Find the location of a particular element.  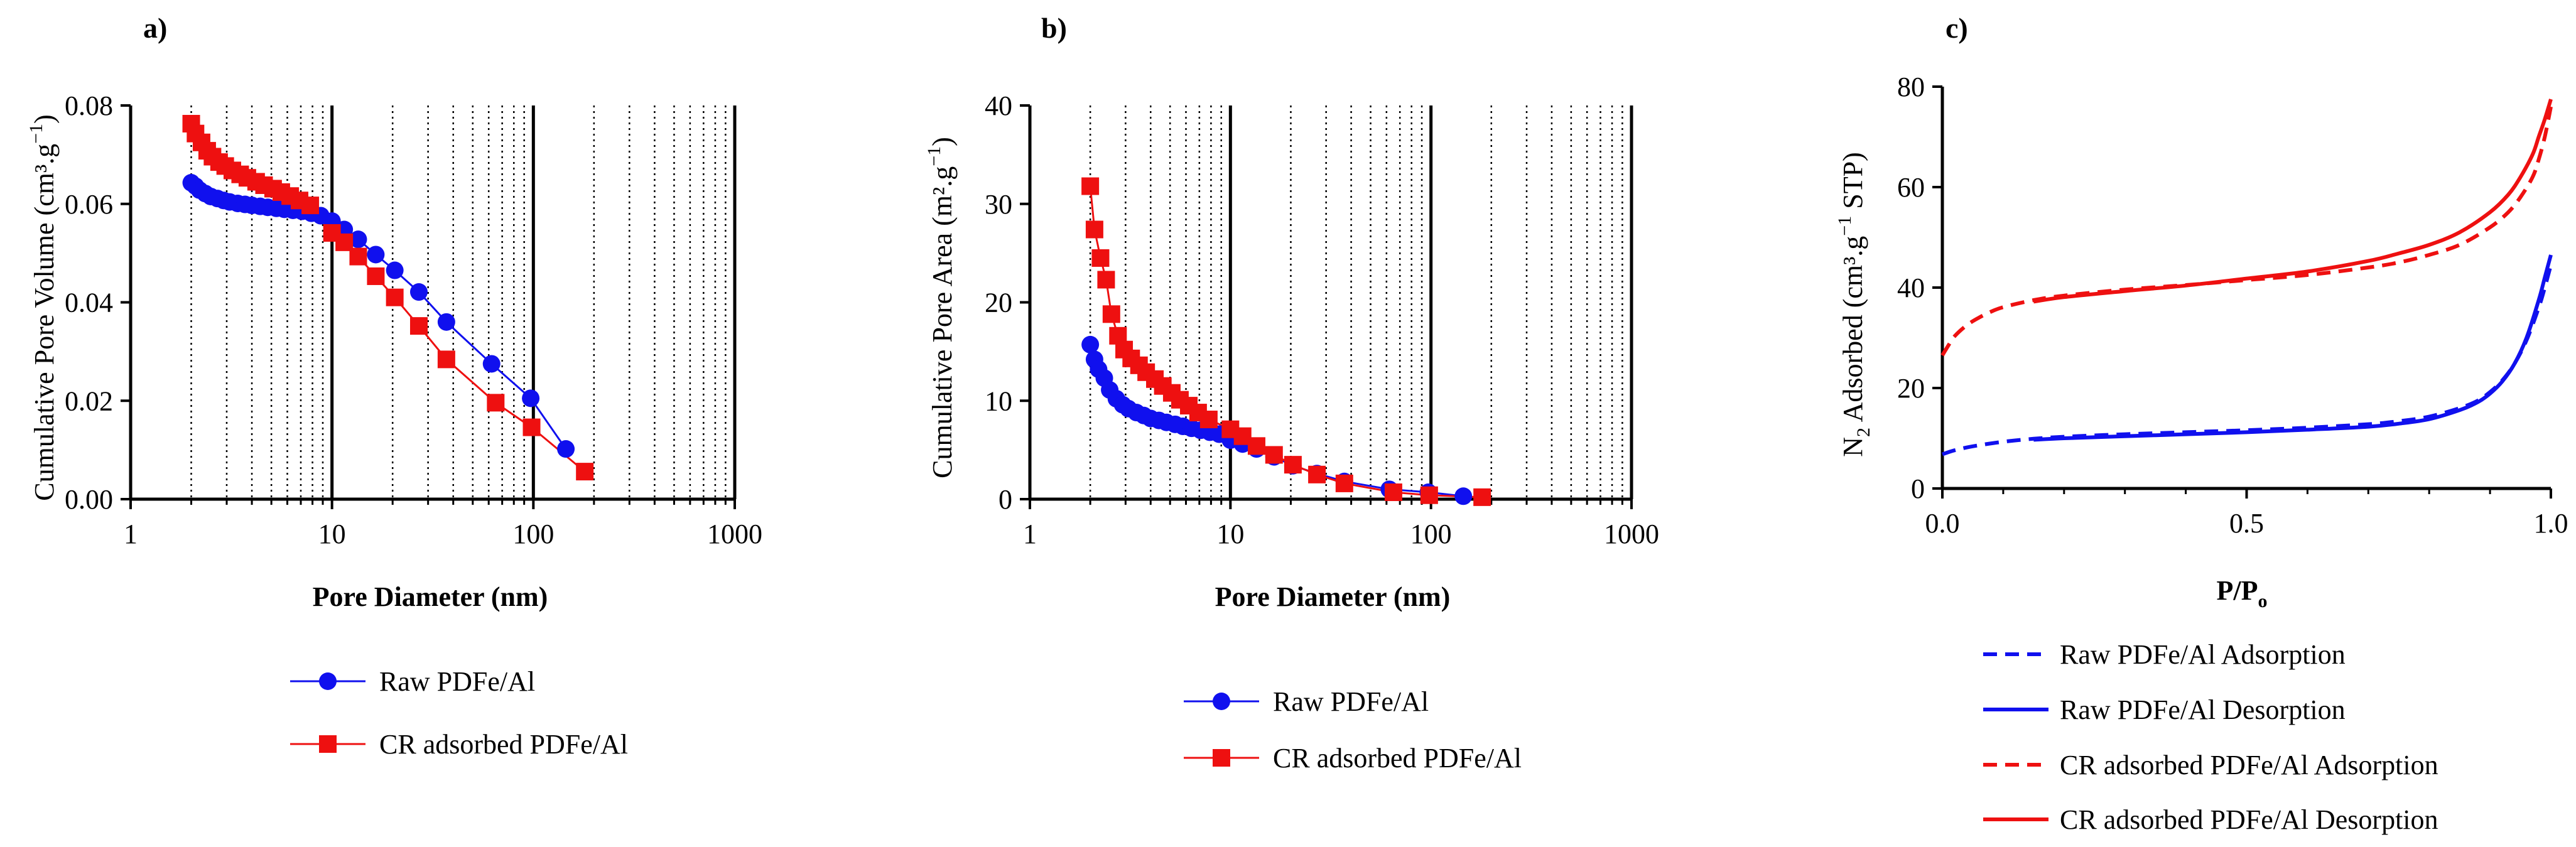

x-tick-label: 1.0 is located at coordinates (2551, 523).